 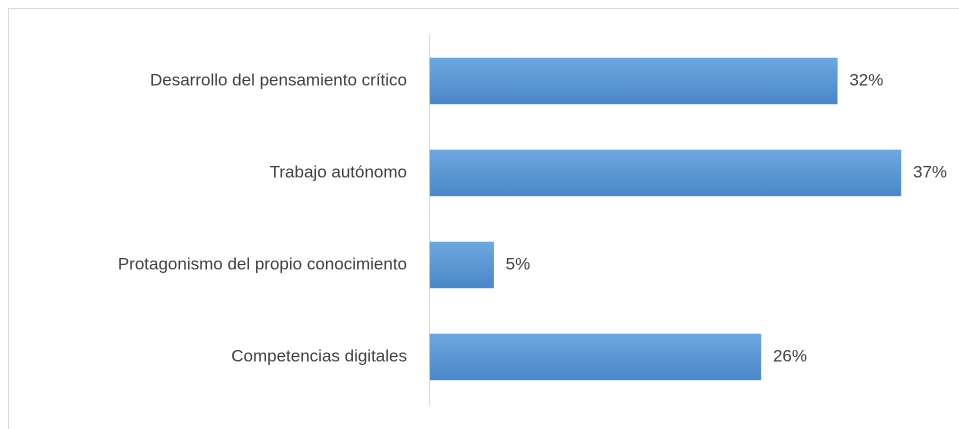 What do you see at coordinates (338, 171) in the screenshot?
I see `category-label: Trabajo autónomo` at bounding box center [338, 171].